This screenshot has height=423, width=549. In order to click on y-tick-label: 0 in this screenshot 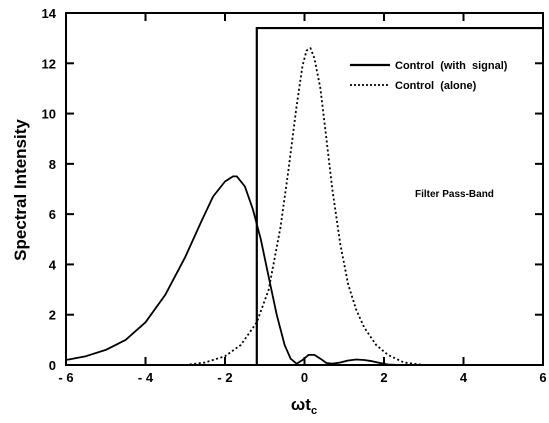, I will do `click(52, 365)`.